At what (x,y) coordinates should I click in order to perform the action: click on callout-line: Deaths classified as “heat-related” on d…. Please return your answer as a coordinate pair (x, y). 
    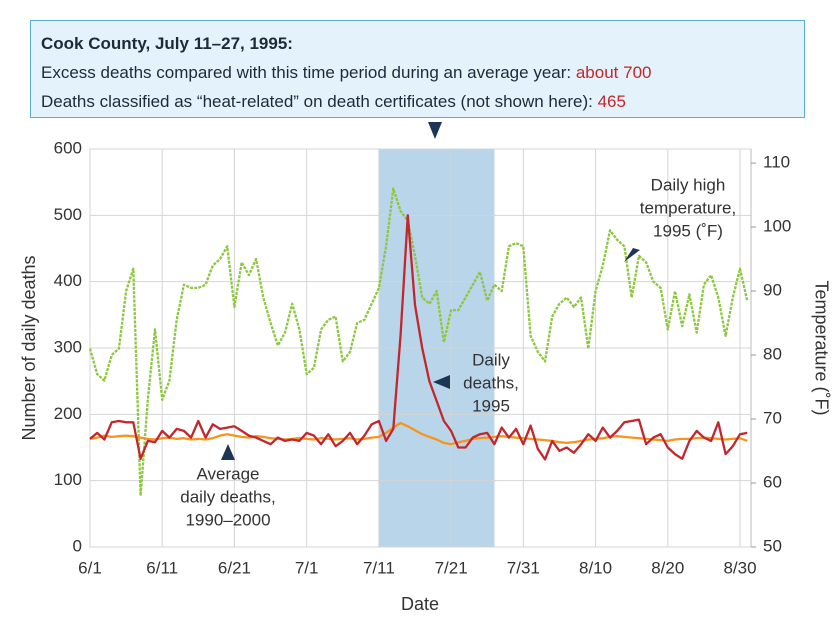
    Looking at the image, I should click on (417, 101).